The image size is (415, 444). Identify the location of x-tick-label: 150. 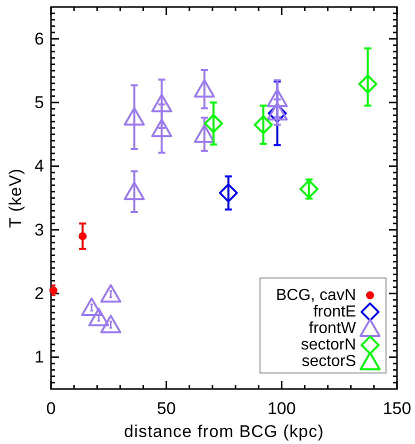
(397, 408).